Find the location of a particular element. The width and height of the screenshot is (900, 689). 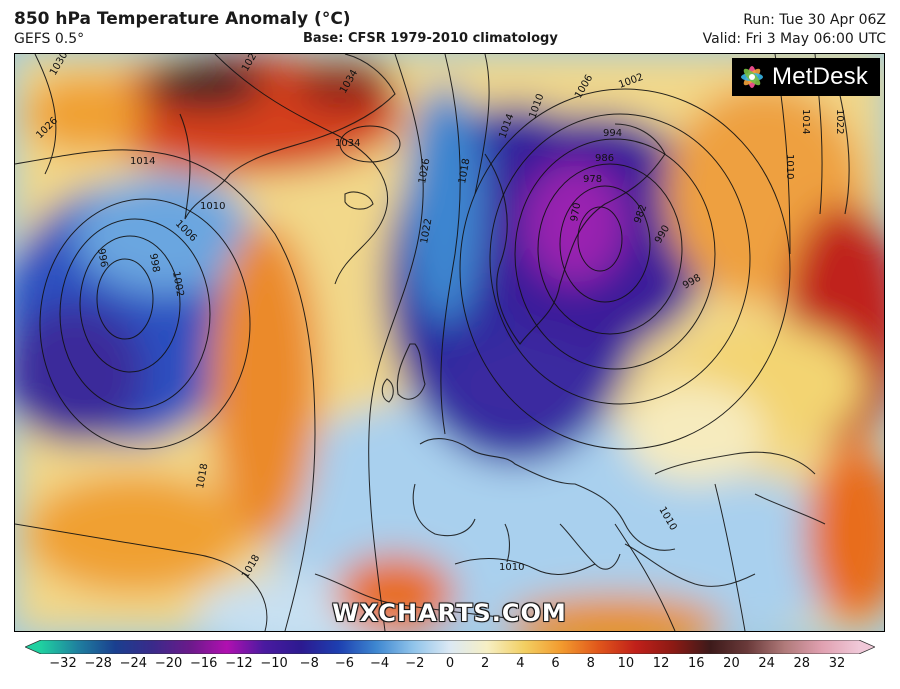

isobar-label: 1002 is located at coordinates (177, 284).